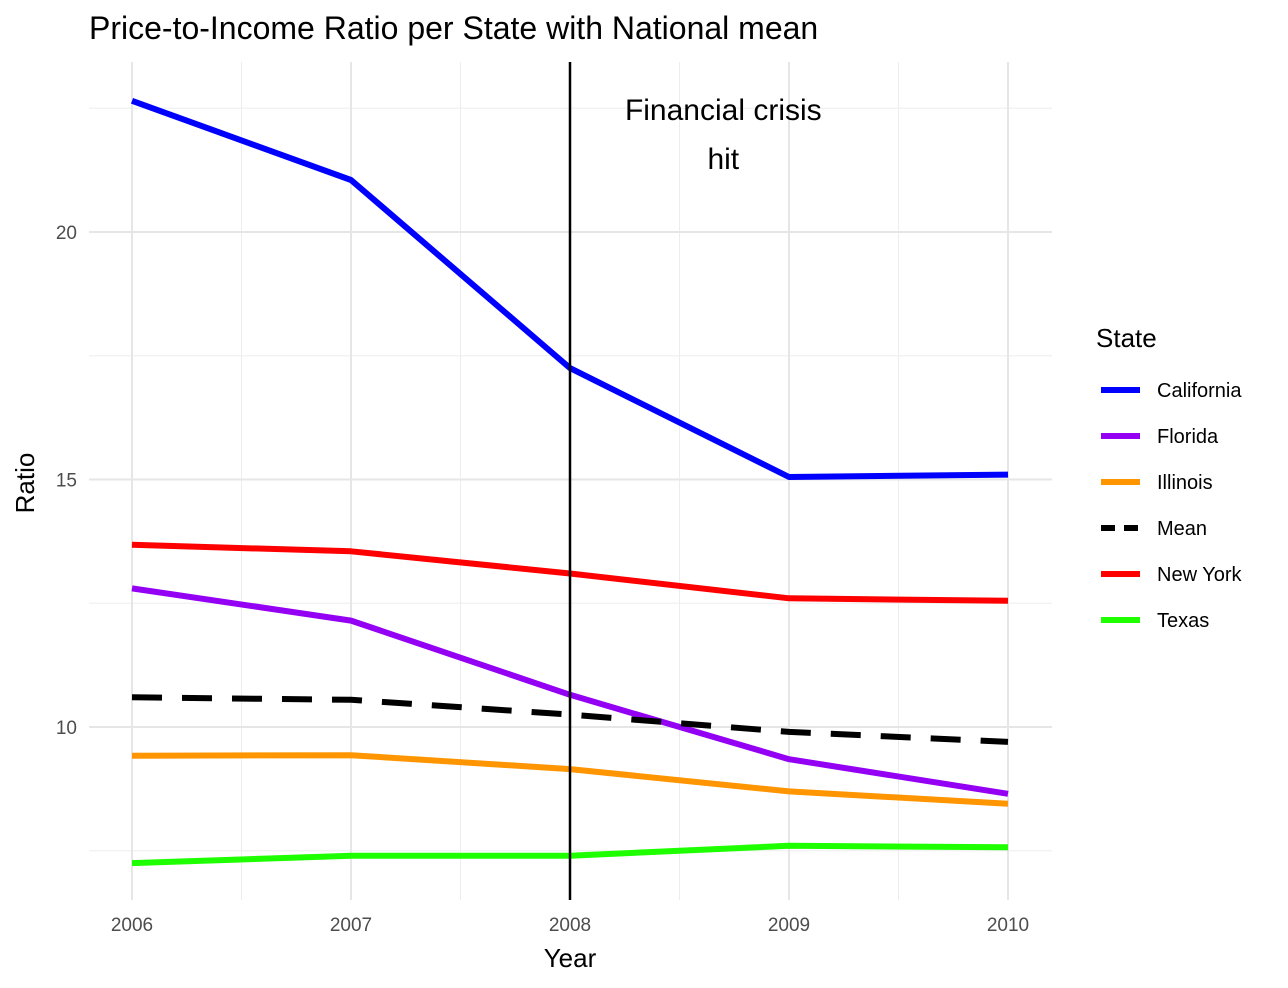 This screenshot has height=988, width=1288. What do you see at coordinates (25, 483) in the screenshot?
I see `y-axis-title: Ratio` at bounding box center [25, 483].